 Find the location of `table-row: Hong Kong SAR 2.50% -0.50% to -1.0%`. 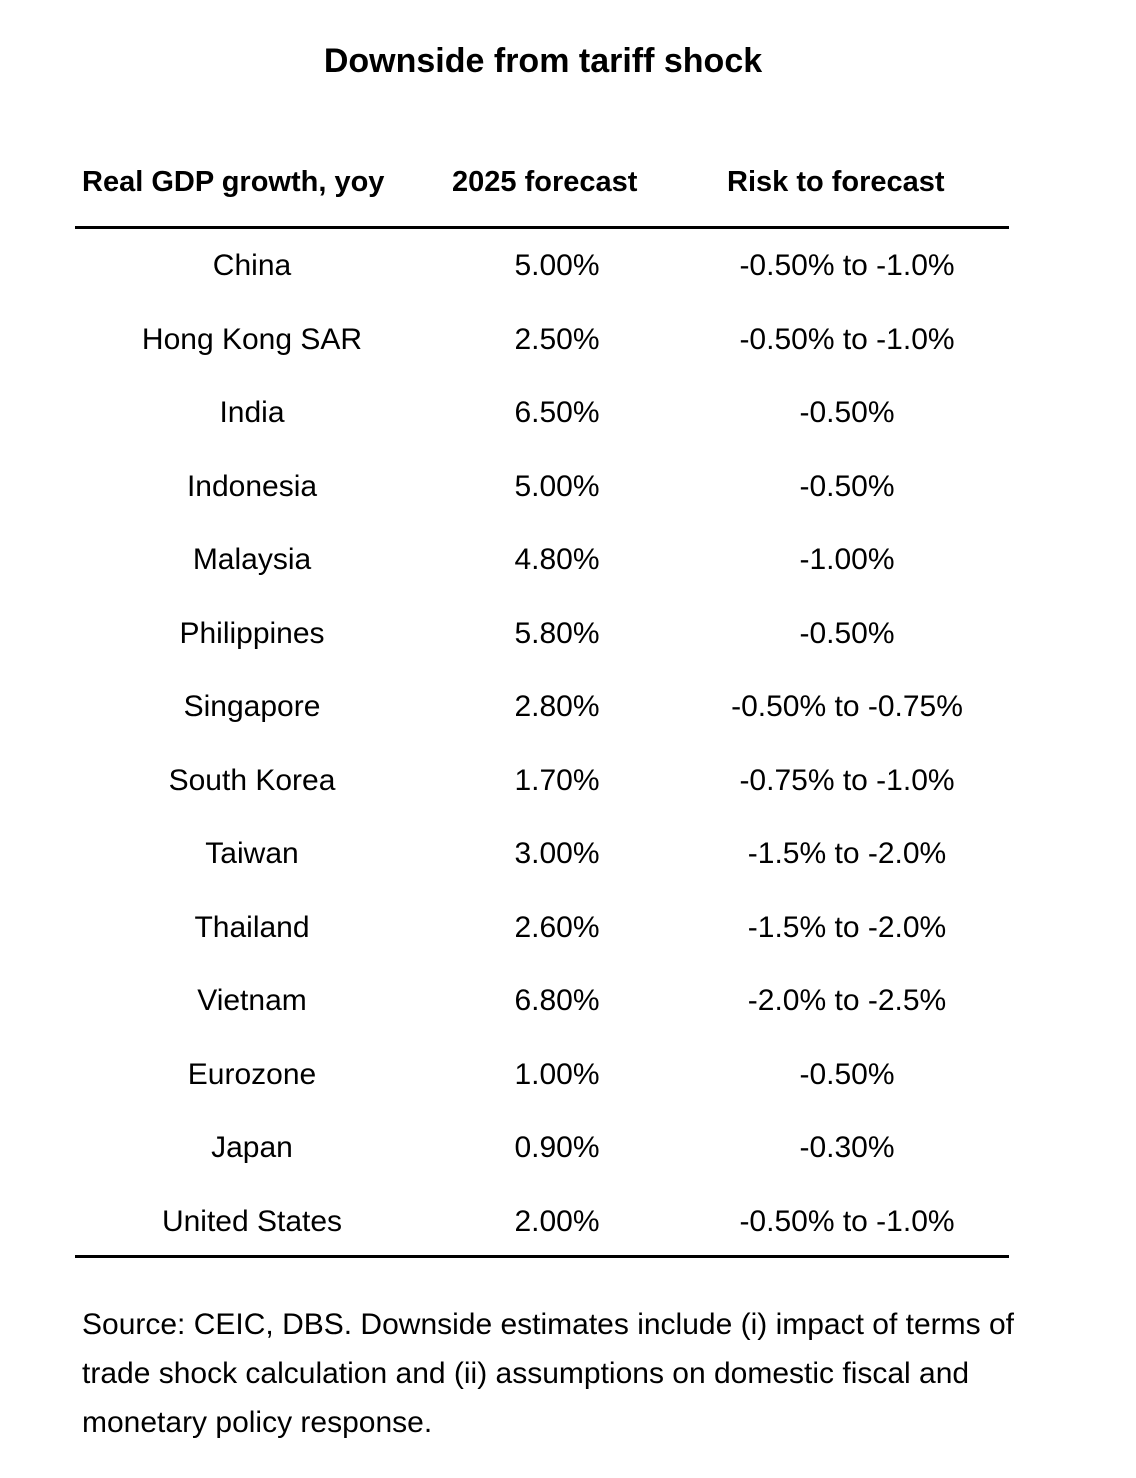

table-row: Hong Kong SAR 2.50% -0.50% to -1.0% is located at coordinates (568, 343).